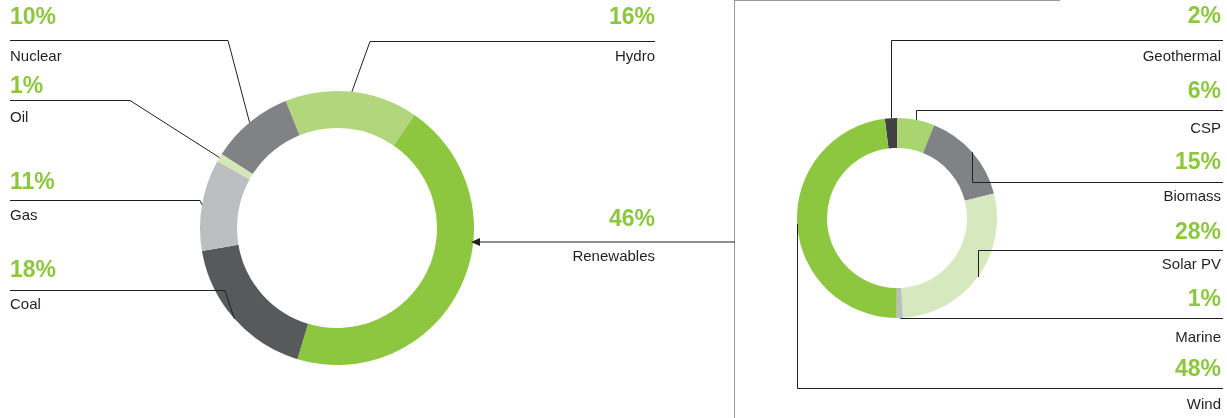 The height and width of the screenshot is (418, 1227). What do you see at coordinates (631, 218) in the screenshot?
I see `data-label: 46%` at bounding box center [631, 218].